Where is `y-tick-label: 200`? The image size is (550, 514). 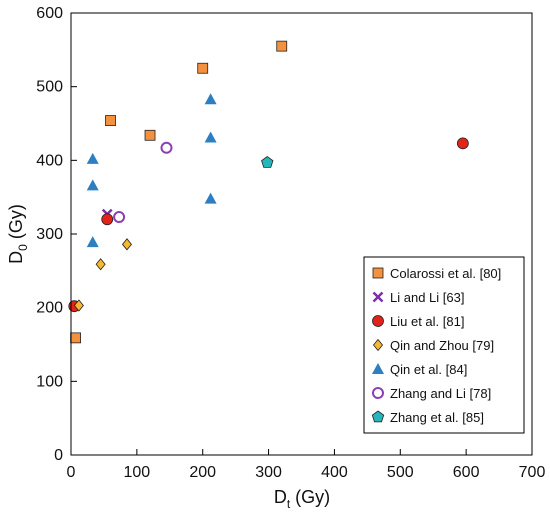 y-tick-label: 200 is located at coordinates (49, 308).